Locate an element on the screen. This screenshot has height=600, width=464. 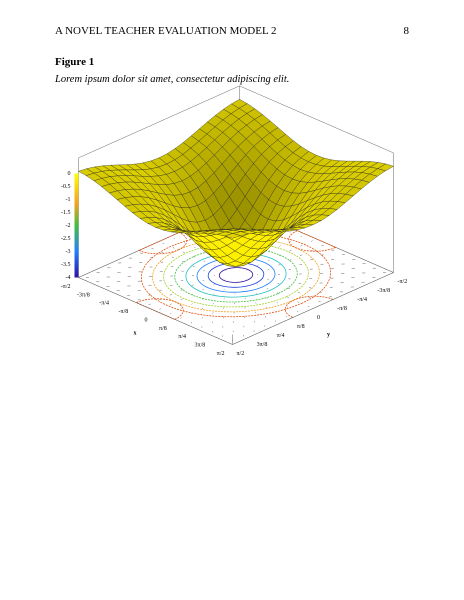
y-axis-label: y is located at coordinates (328, 335).